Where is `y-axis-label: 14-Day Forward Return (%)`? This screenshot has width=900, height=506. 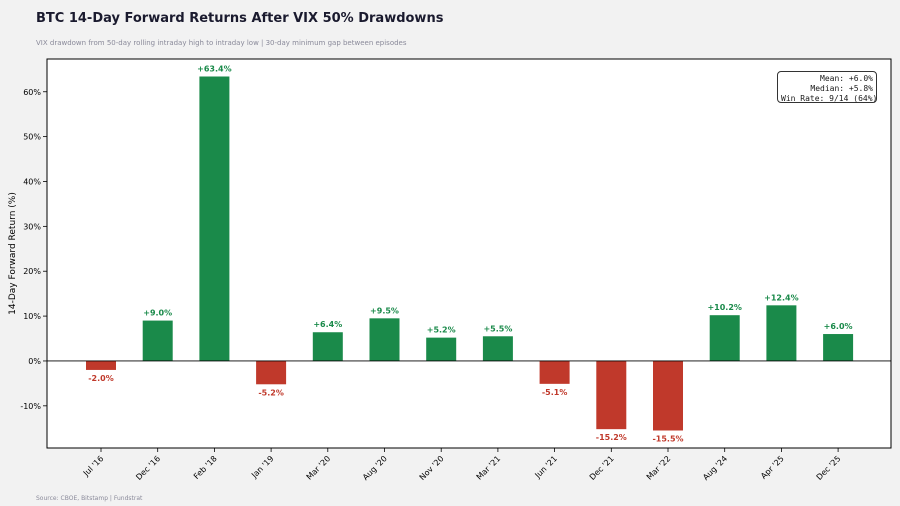
y-axis-label: 14-Day Forward Return (%) is located at coordinates (13, 253).